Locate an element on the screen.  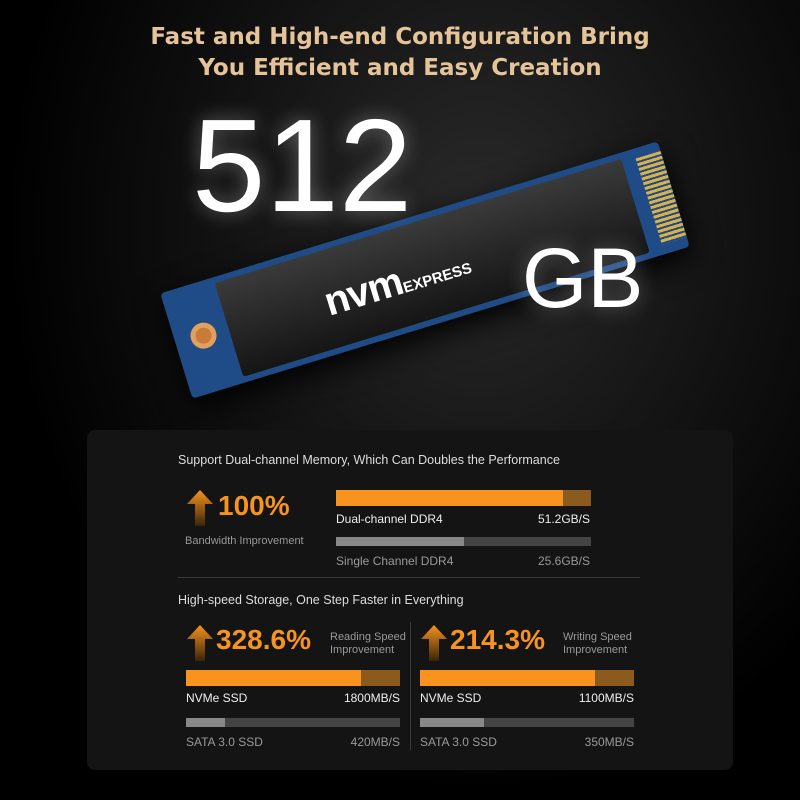
screw-hole is located at coordinates (203, 335).